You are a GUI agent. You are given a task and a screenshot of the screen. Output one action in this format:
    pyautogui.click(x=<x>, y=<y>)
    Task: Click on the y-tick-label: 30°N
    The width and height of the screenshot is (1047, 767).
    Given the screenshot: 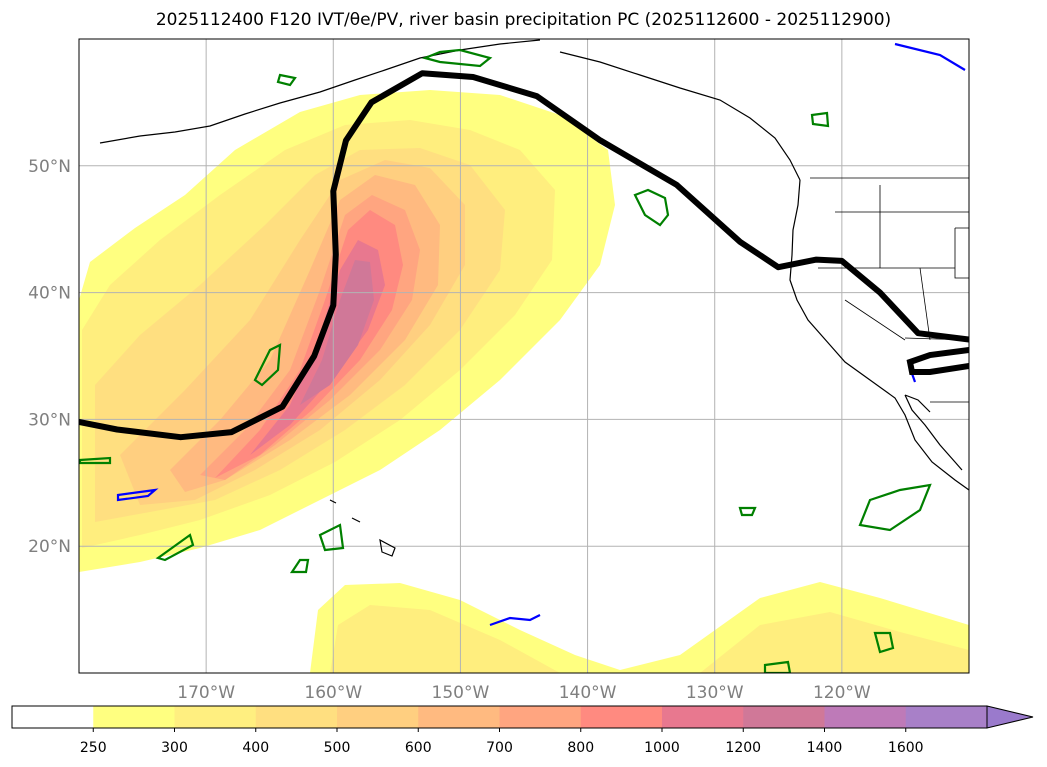 What is the action you would take?
    pyautogui.click(x=49, y=420)
    